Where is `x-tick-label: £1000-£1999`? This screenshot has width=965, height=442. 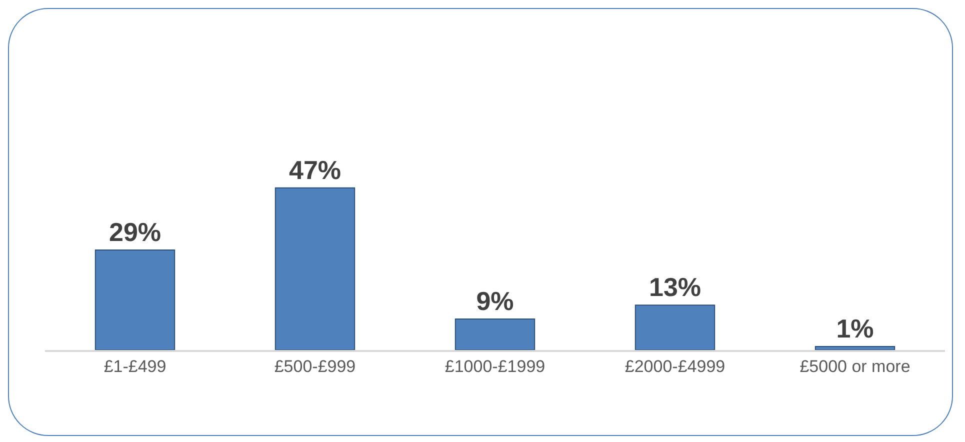 x-tick-label: £1000-£1999 is located at coordinates (495, 366).